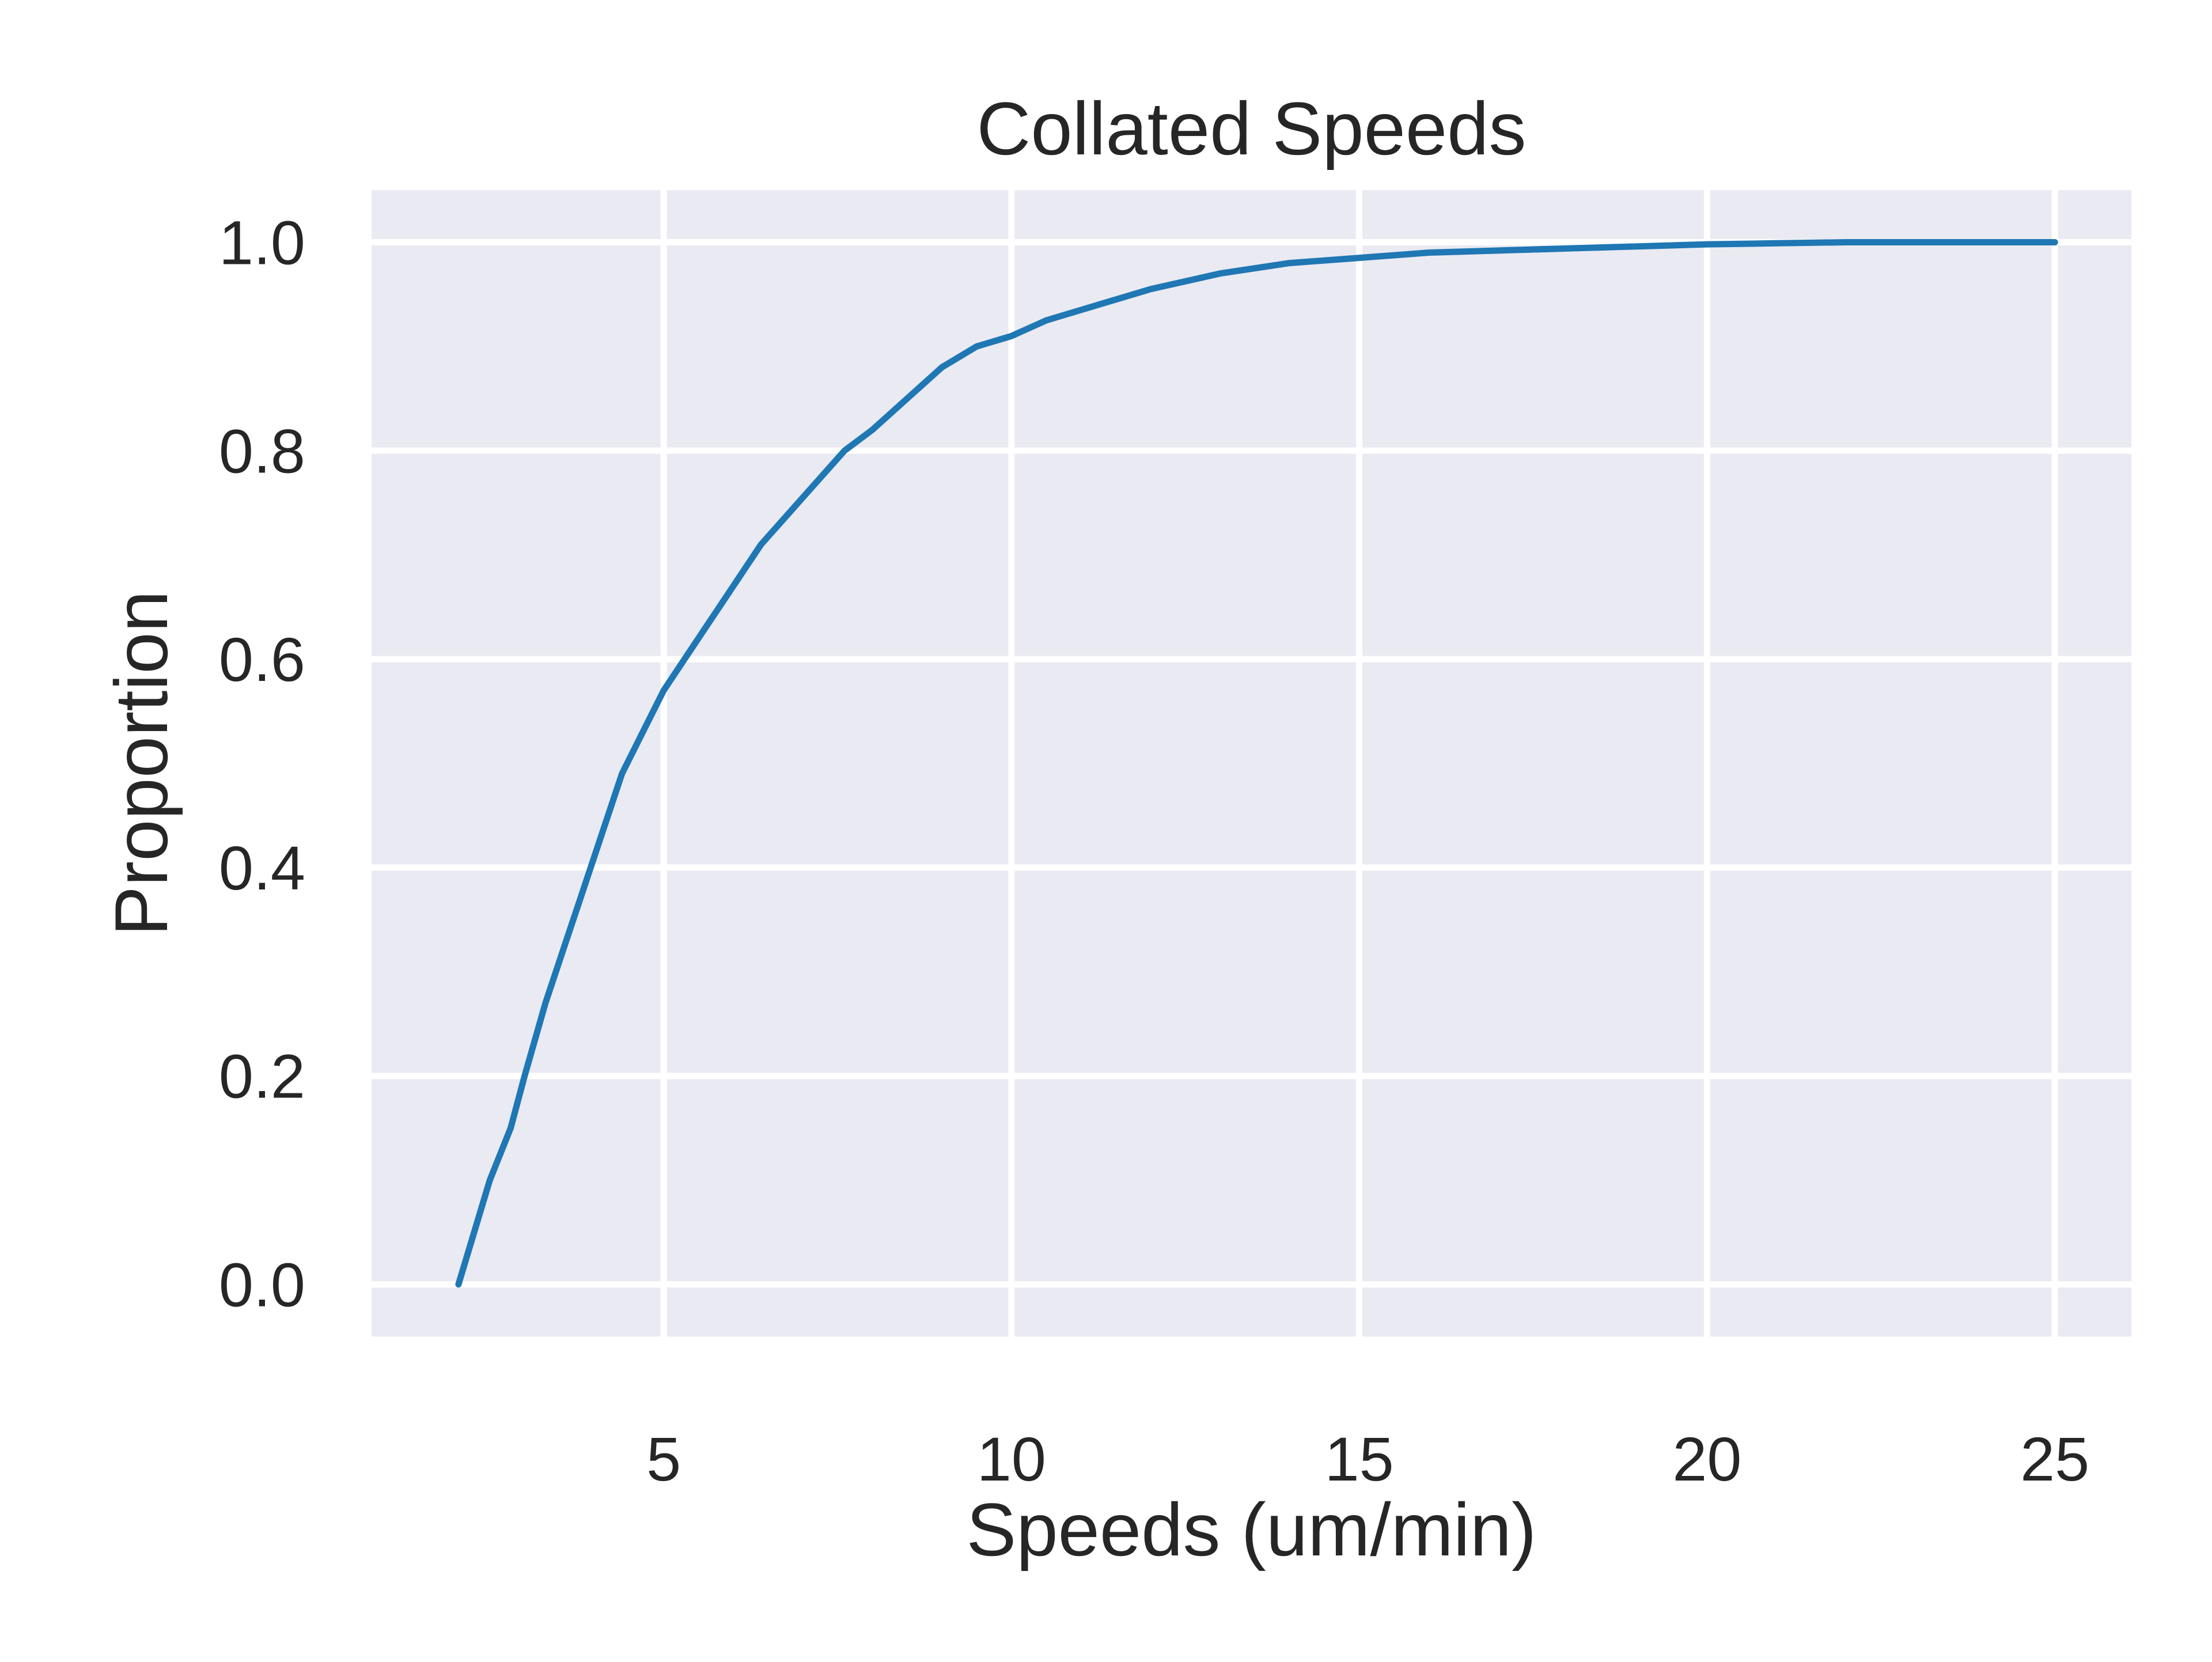  Describe the element at coordinates (1359, 1459) in the screenshot. I see `x-tick-label: 15` at that location.